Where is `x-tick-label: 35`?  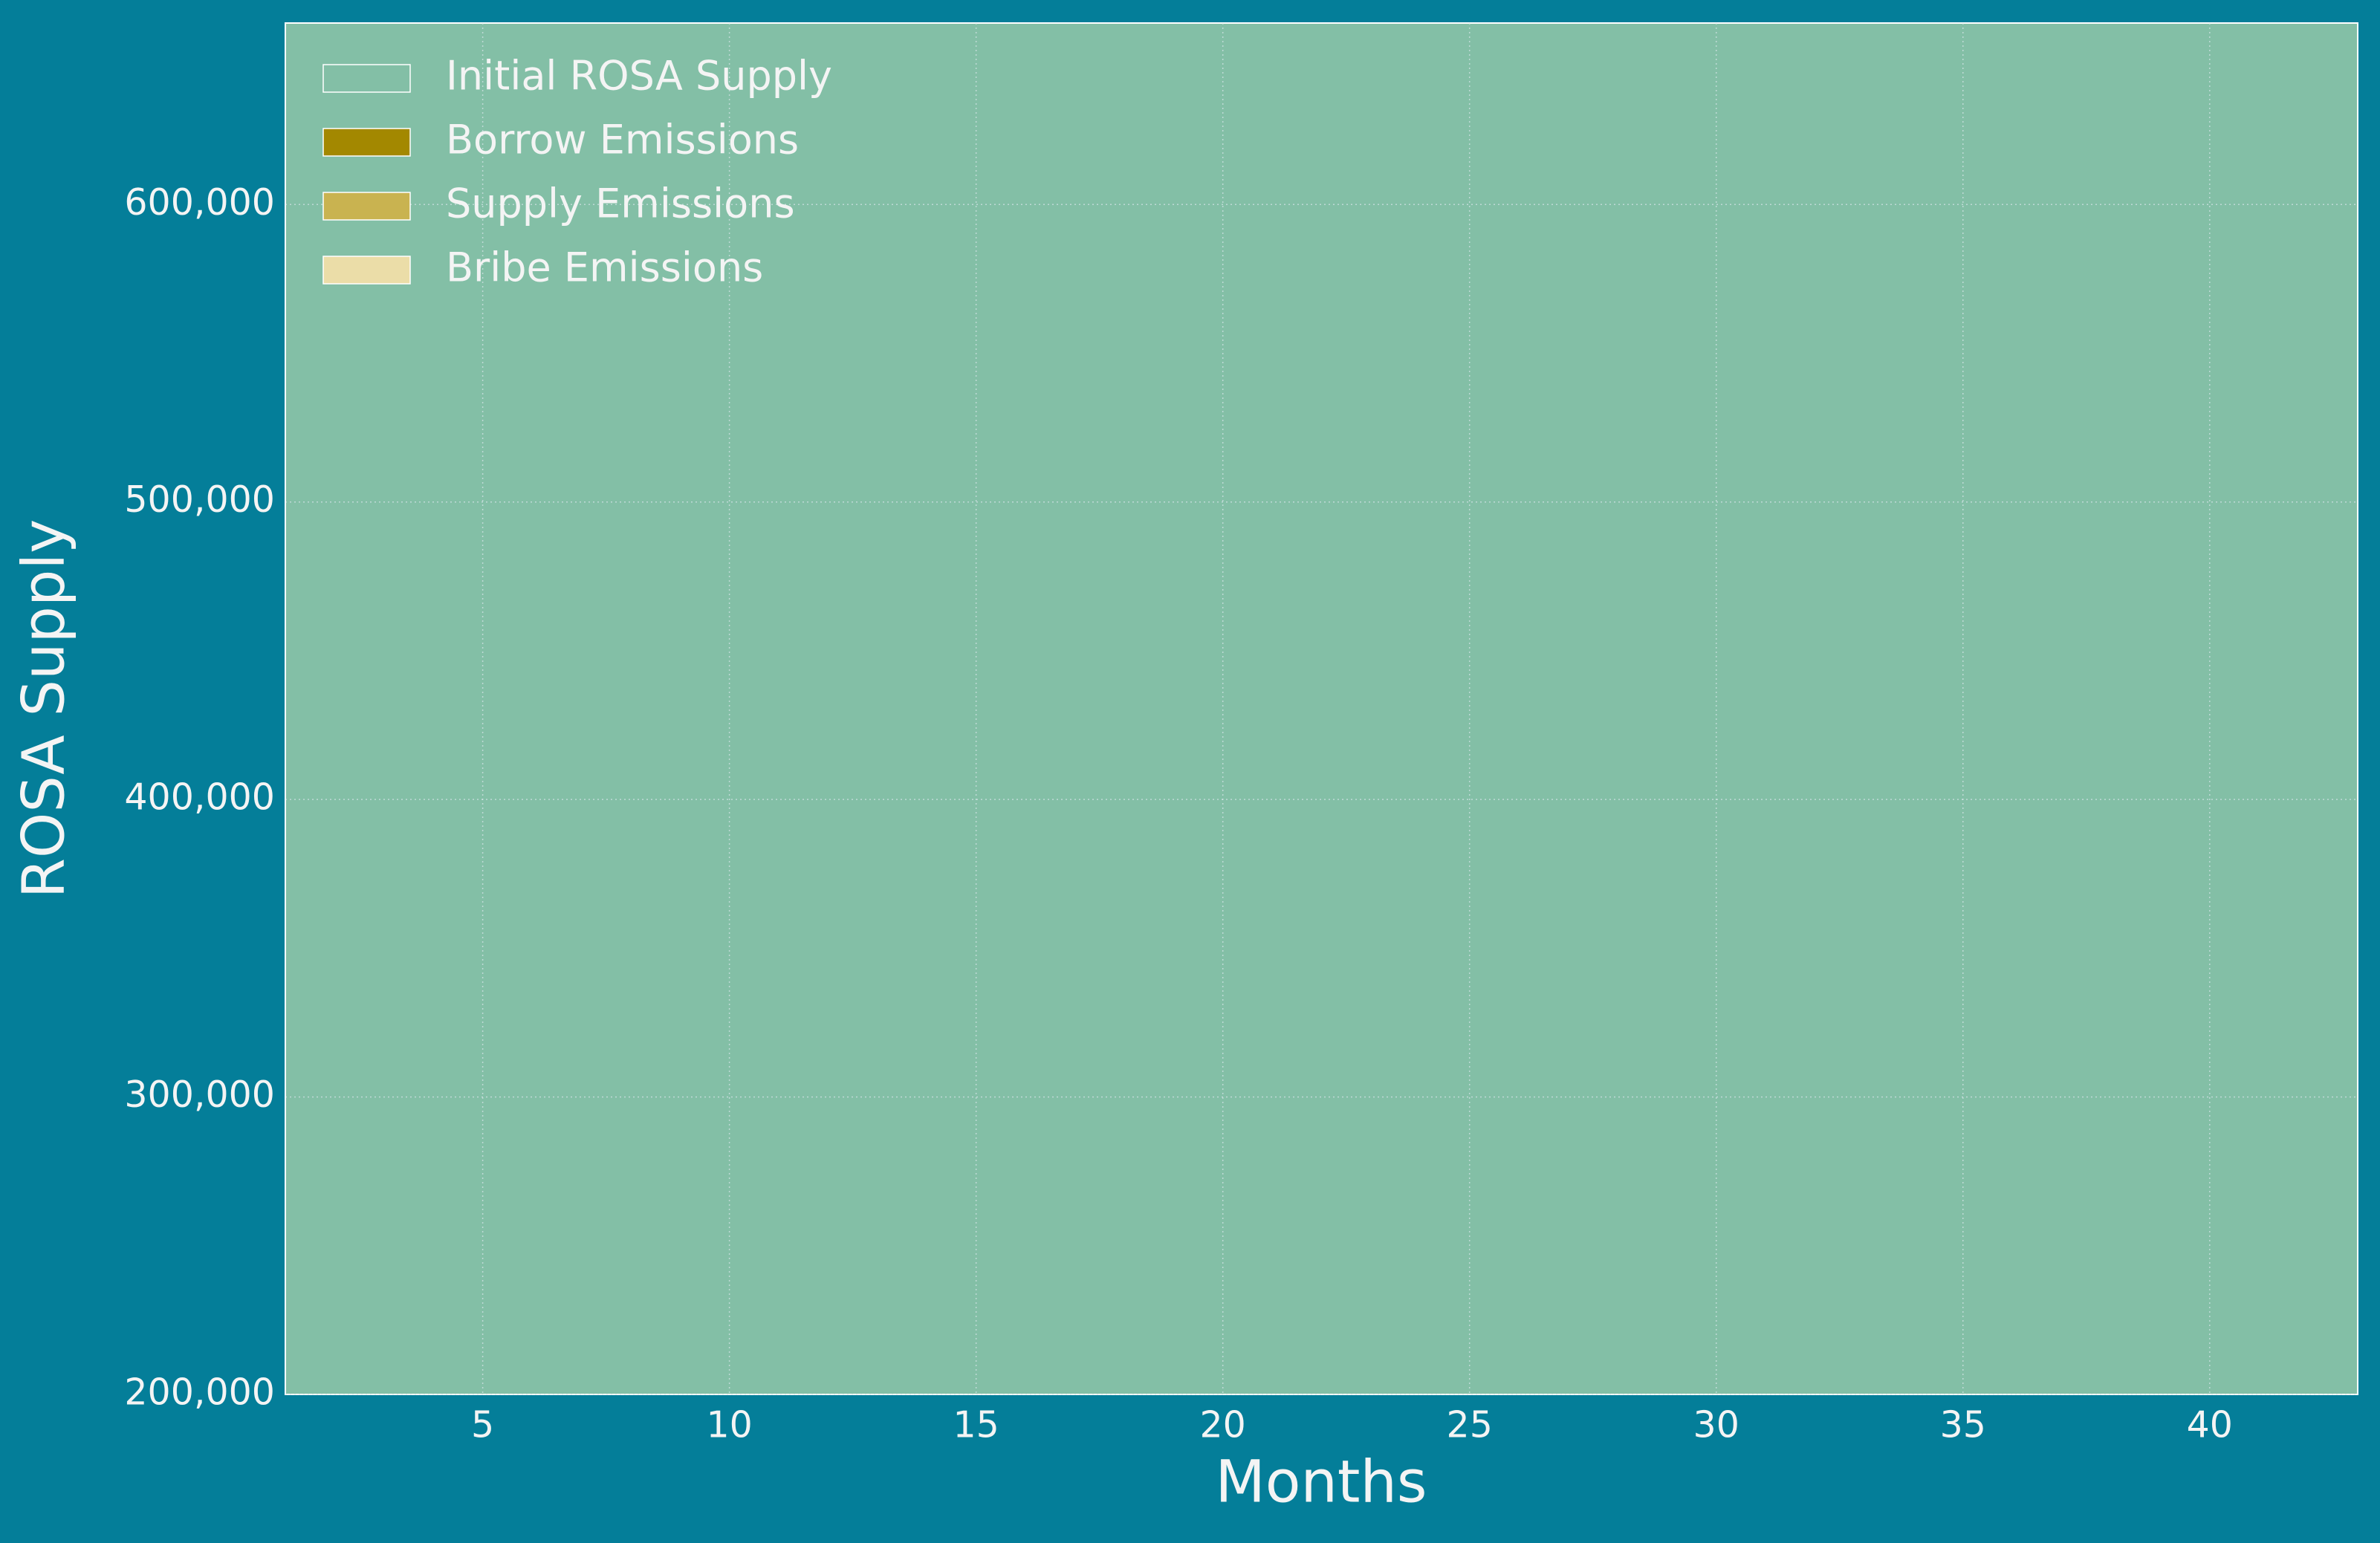 x-tick-label: 35 is located at coordinates (1963, 1425).